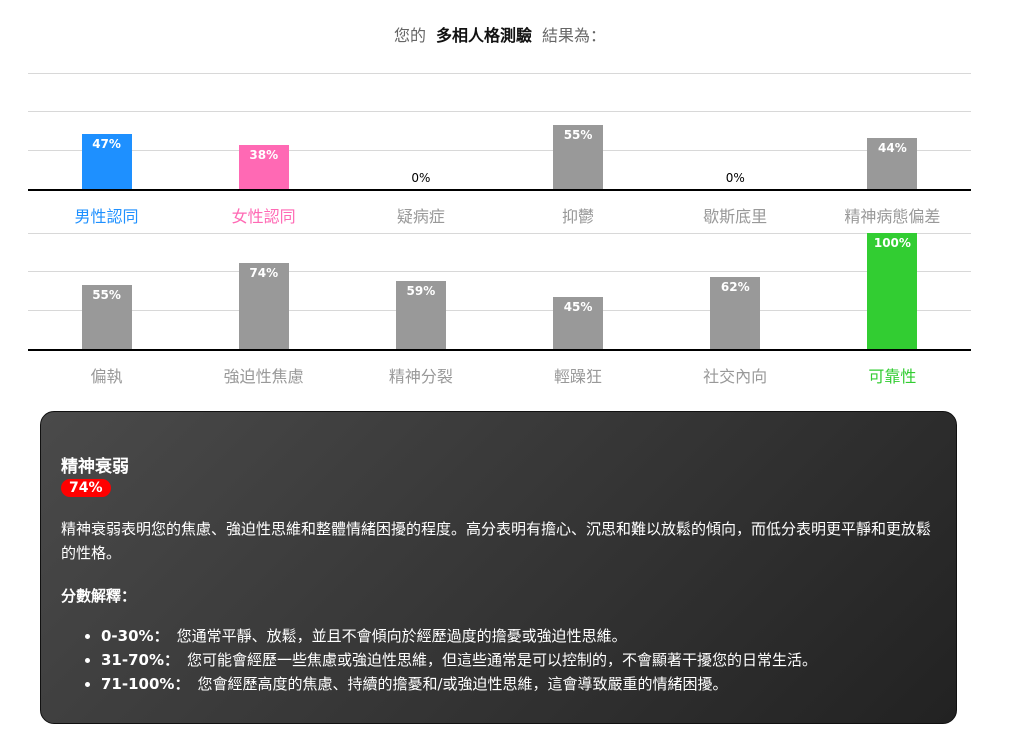 Image resolution: width=1015 pixels, height=745 pixels. I want to click on category-label: 可靠性, so click(892, 376).